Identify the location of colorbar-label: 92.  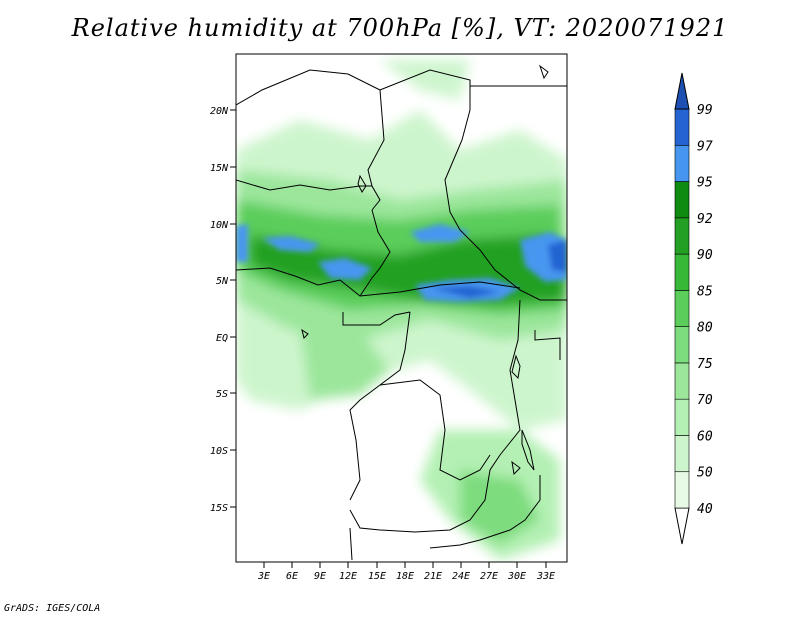
(705, 219).